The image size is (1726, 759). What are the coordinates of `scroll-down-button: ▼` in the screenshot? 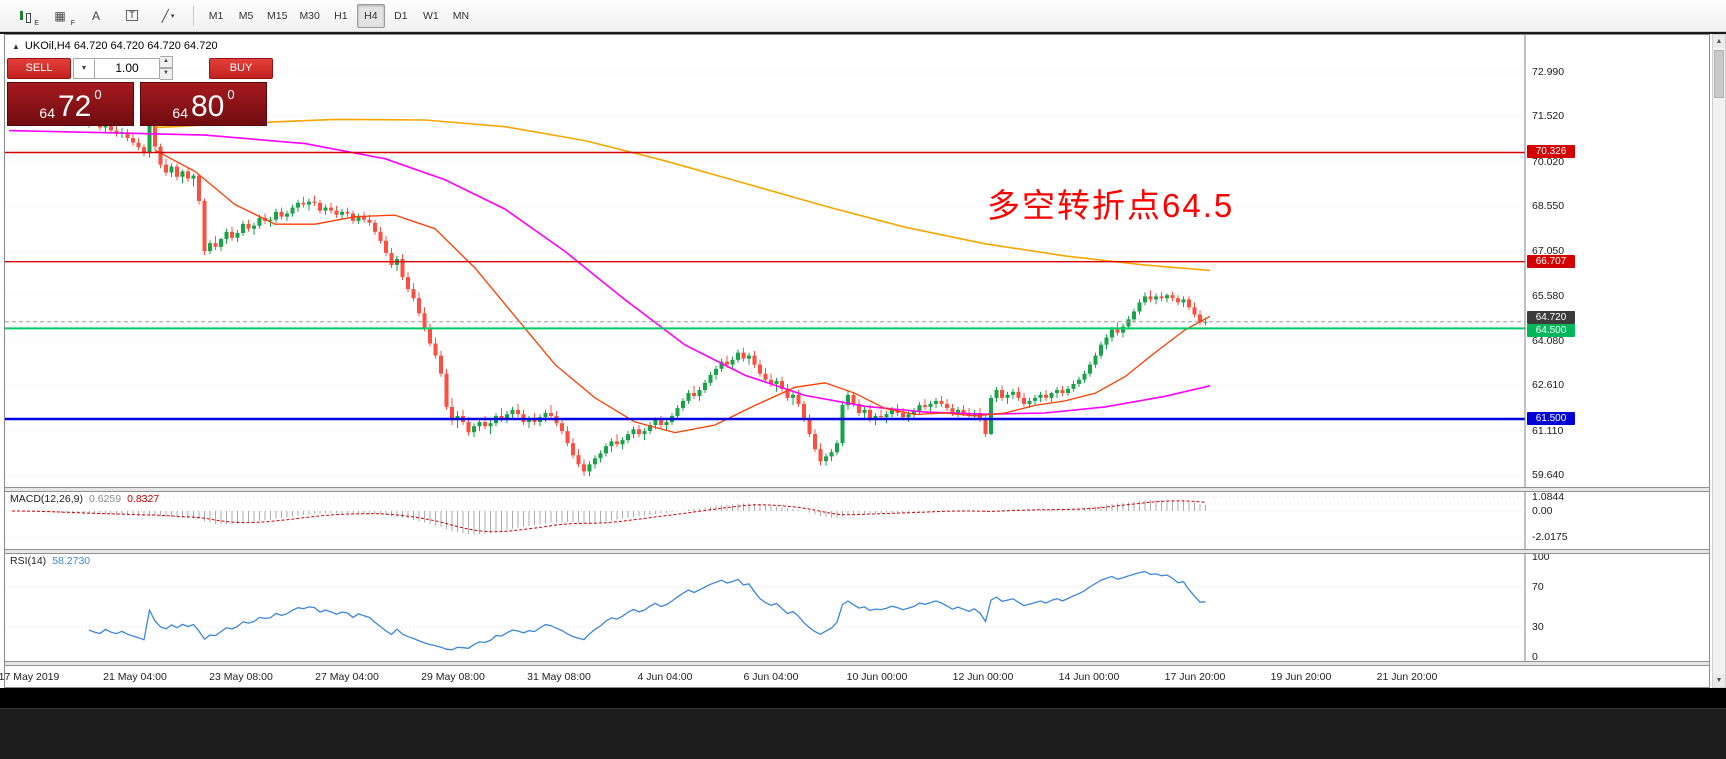 It's located at (1719, 680).